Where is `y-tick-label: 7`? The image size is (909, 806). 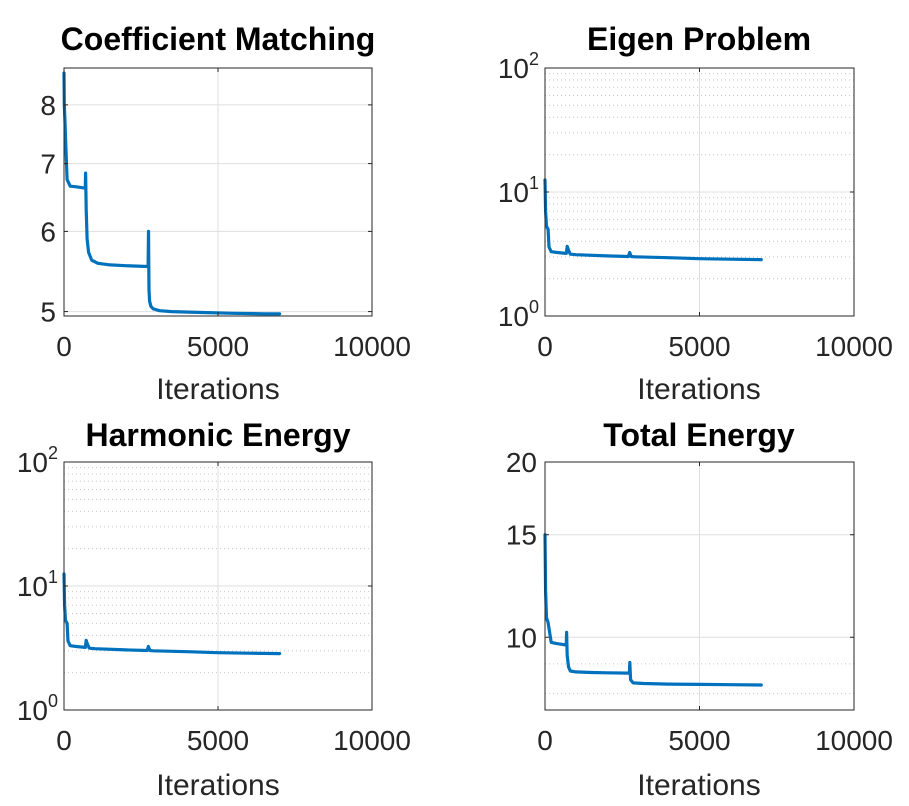 y-tick-label: 7 is located at coordinates (48, 164).